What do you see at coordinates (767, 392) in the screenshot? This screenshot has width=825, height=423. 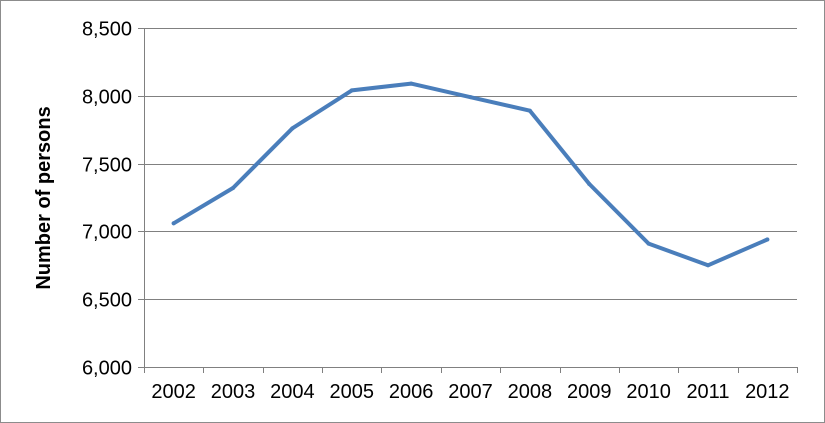 I see `x-tick-label: 2012` at bounding box center [767, 392].